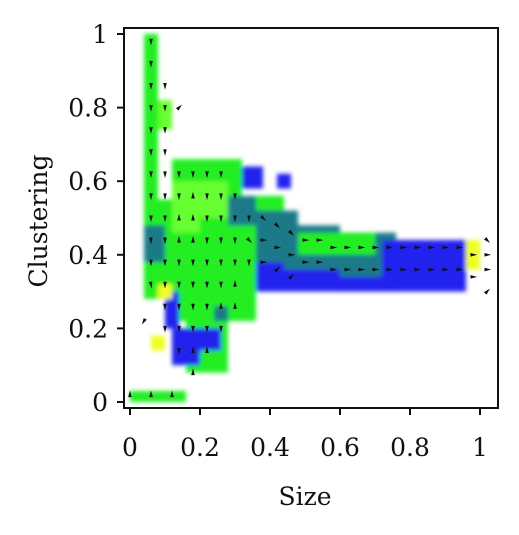  I want to click on x-tick-label: 0.2, so click(200, 447).